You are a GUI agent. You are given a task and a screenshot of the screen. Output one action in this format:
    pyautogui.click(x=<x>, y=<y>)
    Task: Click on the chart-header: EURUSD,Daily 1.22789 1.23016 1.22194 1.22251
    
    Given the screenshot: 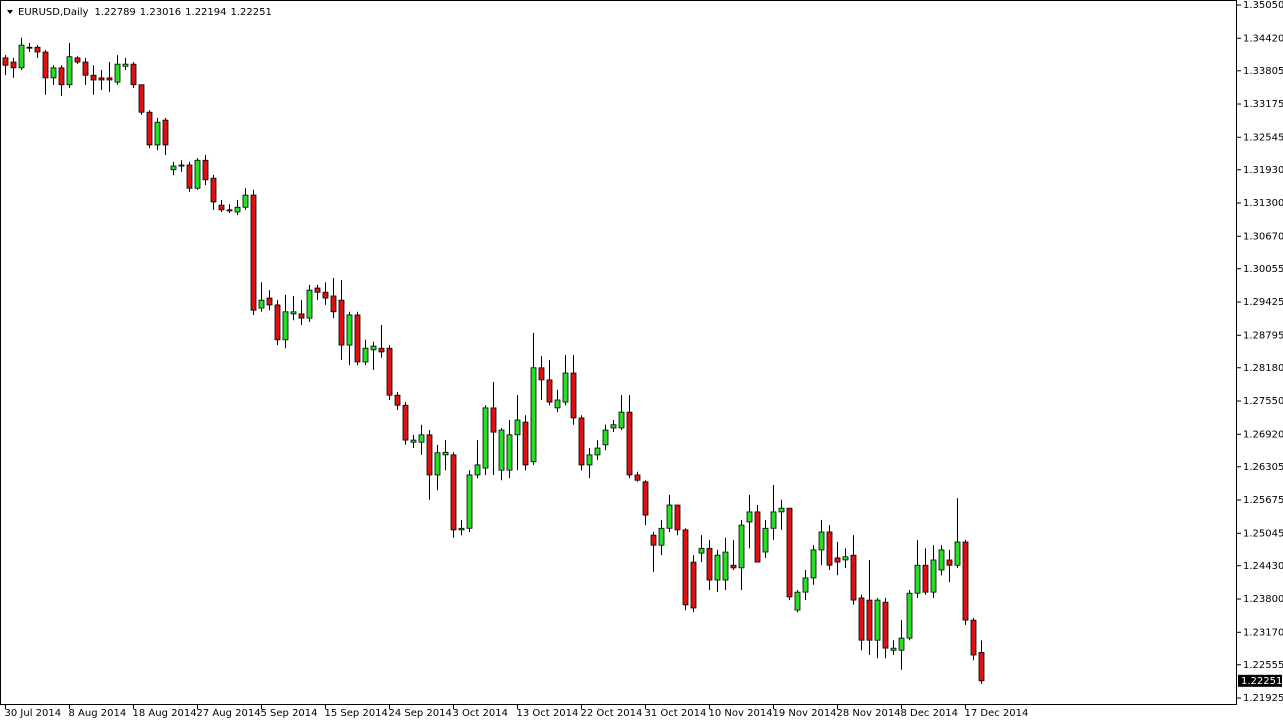 What is the action you would take?
    pyautogui.click(x=145, y=12)
    